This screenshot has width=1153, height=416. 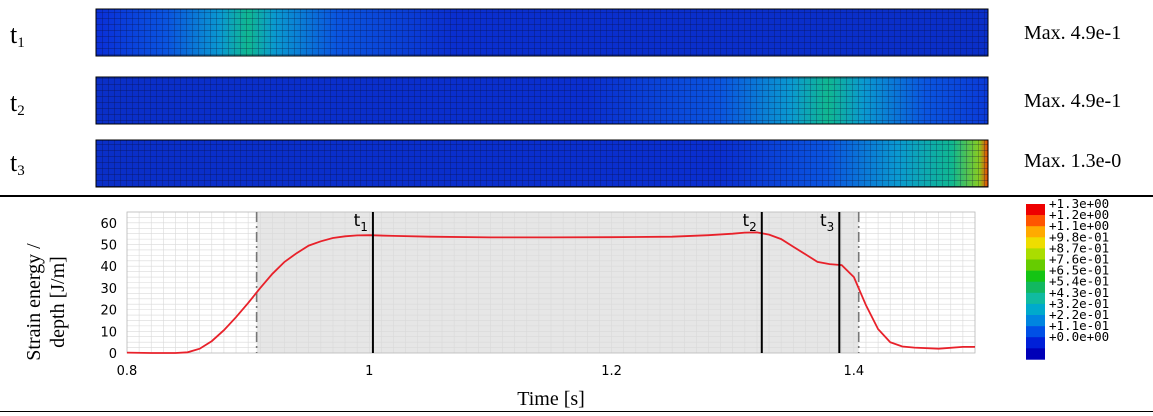 I want to click on snapshot-label-t3: t3, so click(x=17, y=163).